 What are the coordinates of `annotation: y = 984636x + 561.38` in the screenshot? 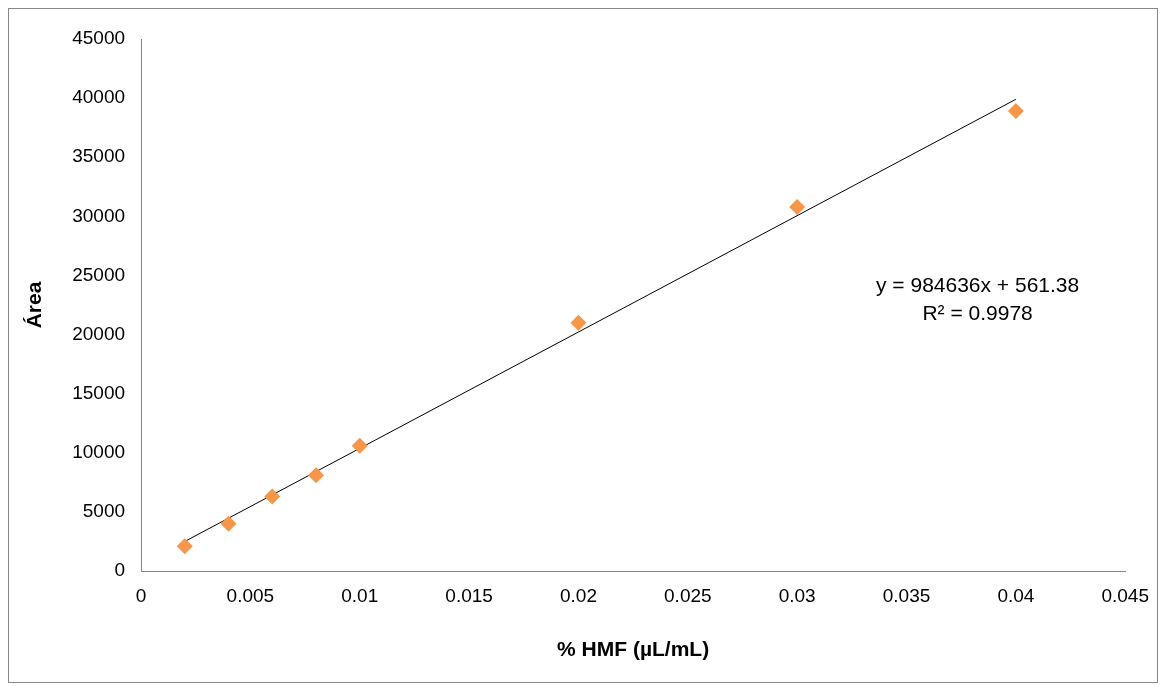 It's located at (978, 285).